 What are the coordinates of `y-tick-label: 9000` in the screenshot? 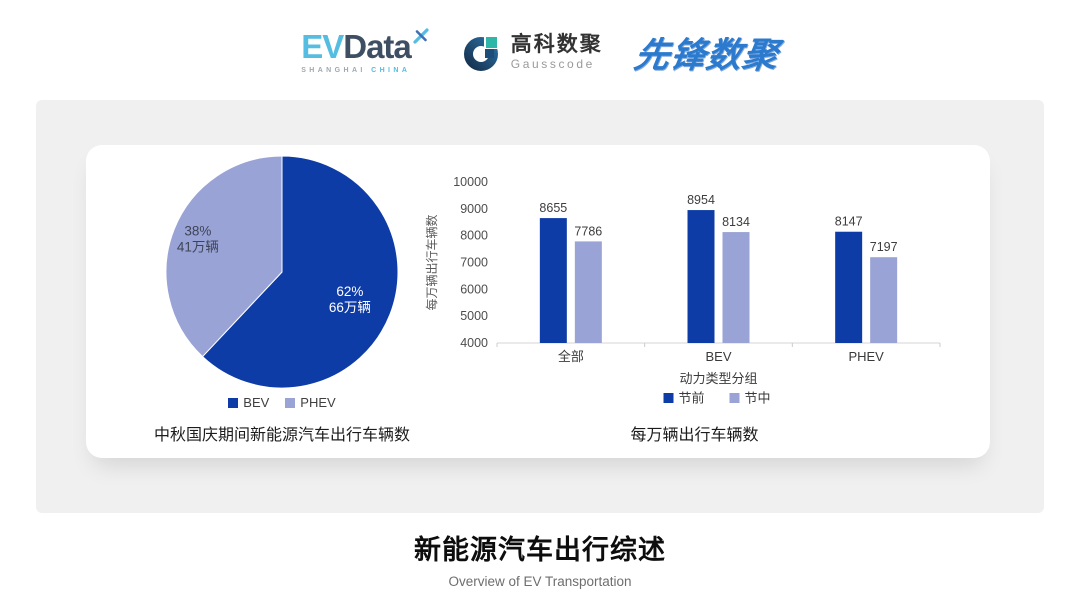 It's located at (474, 209).